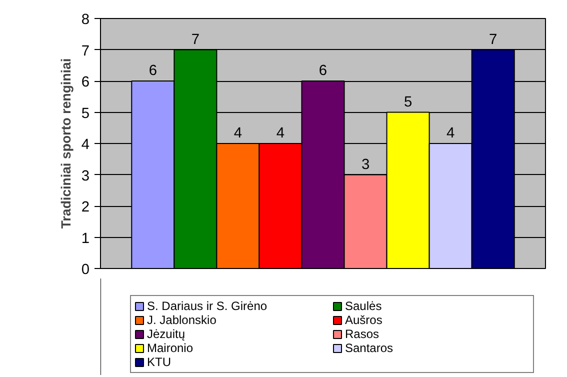 The height and width of the screenshot is (377, 567). I want to click on legend-label: Rasos, so click(362, 334).